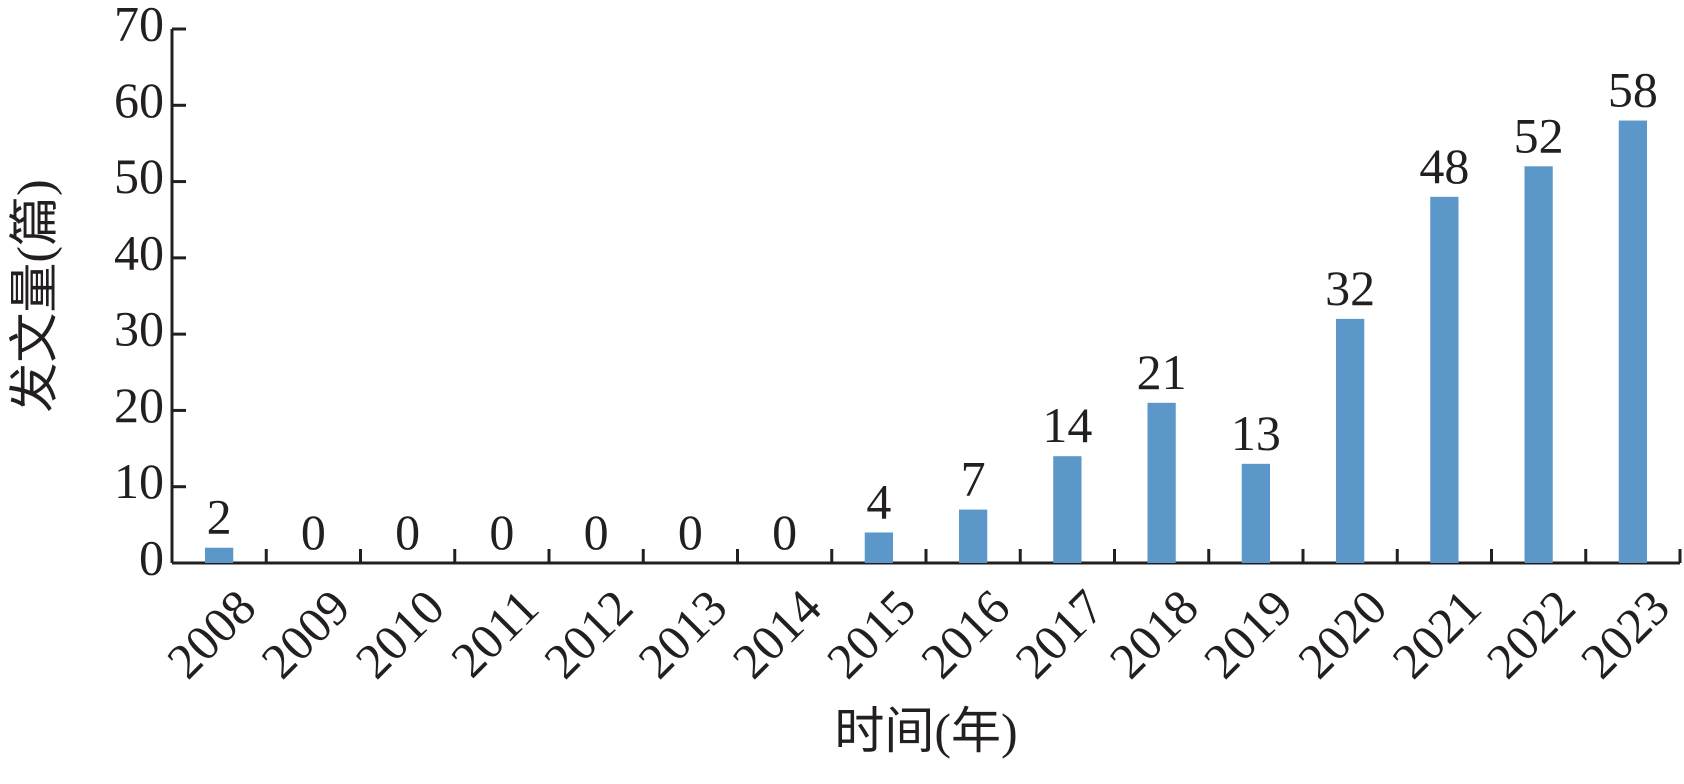  What do you see at coordinates (139, 25) in the screenshot?
I see `y-tick-label: 70` at bounding box center [139, 25].